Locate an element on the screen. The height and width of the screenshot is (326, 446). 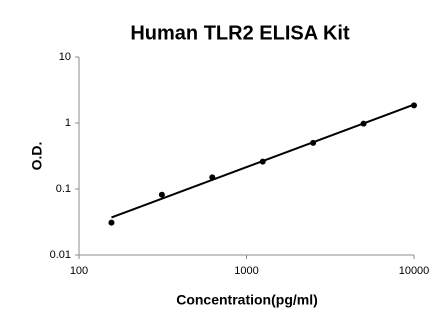
y-tick-label: 10 is located at coordinates (65, 57).